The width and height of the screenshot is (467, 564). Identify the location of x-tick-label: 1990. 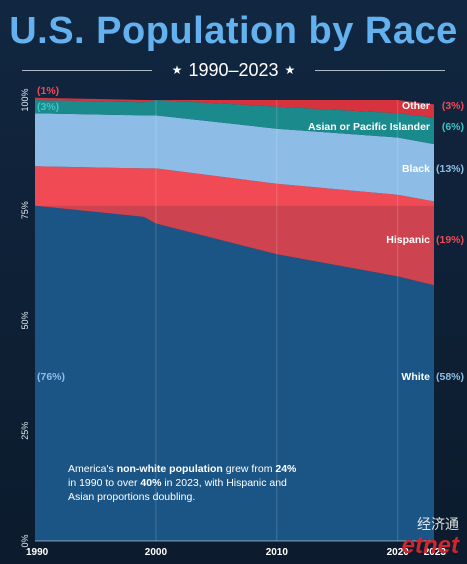
(37, 552).